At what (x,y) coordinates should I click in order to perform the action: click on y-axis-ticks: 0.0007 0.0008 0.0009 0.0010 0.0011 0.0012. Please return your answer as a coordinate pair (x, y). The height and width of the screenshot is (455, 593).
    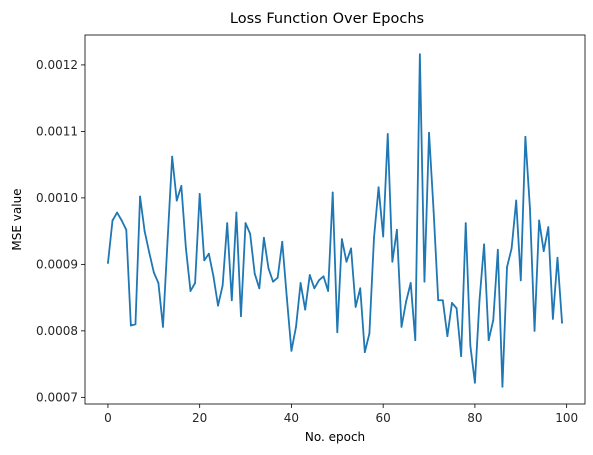
    Looking at the image, I should click on (60, 231).